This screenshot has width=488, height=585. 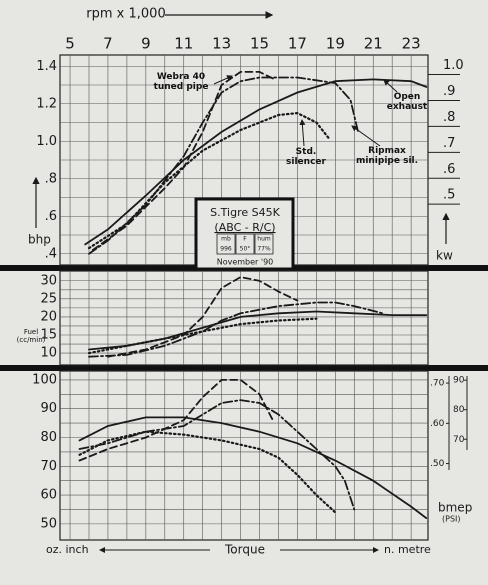 I want to click on y-tick-label: .4, so click(x=51, y=253).